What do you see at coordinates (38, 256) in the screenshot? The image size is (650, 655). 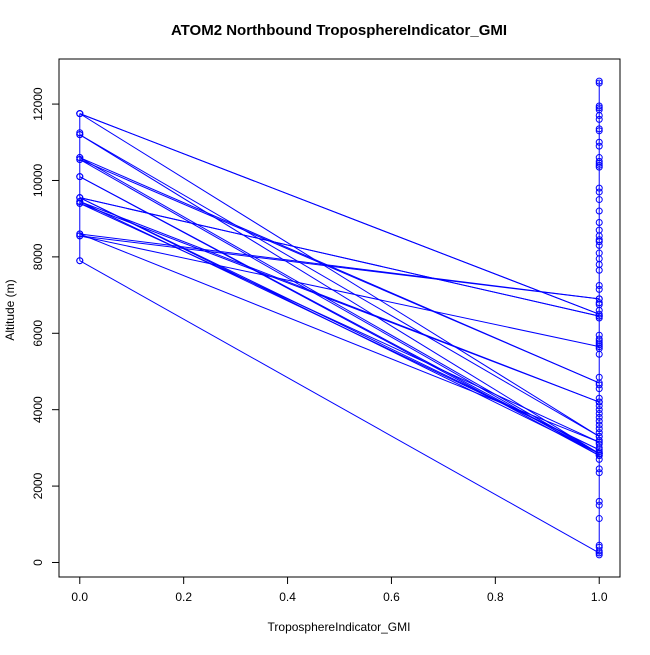 I see `y-tick-label: 8000` at bounding box center [38, 256].